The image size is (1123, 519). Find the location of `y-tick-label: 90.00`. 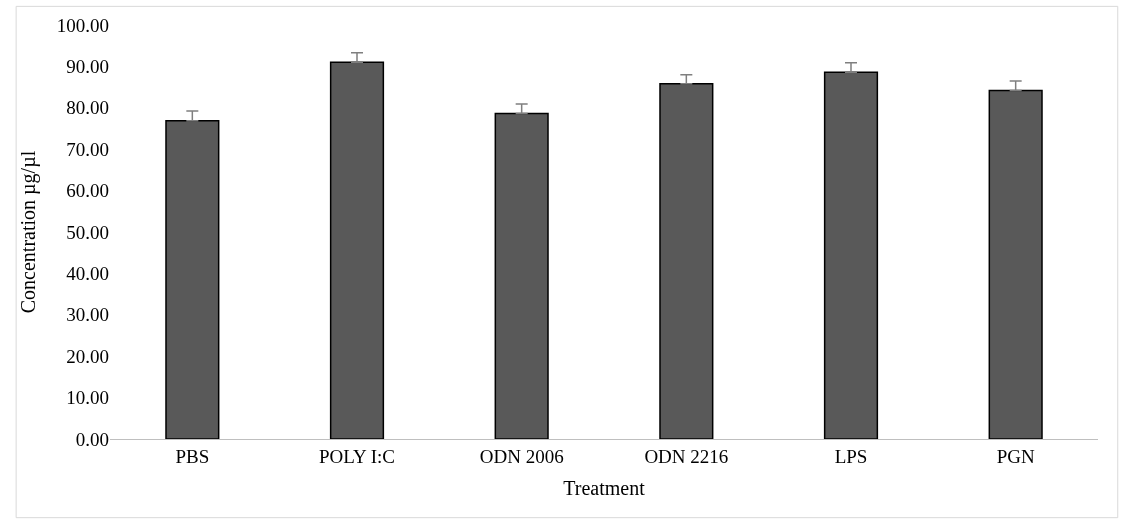

y-tick-label: 90.00 is located at coordinates (87, 67).